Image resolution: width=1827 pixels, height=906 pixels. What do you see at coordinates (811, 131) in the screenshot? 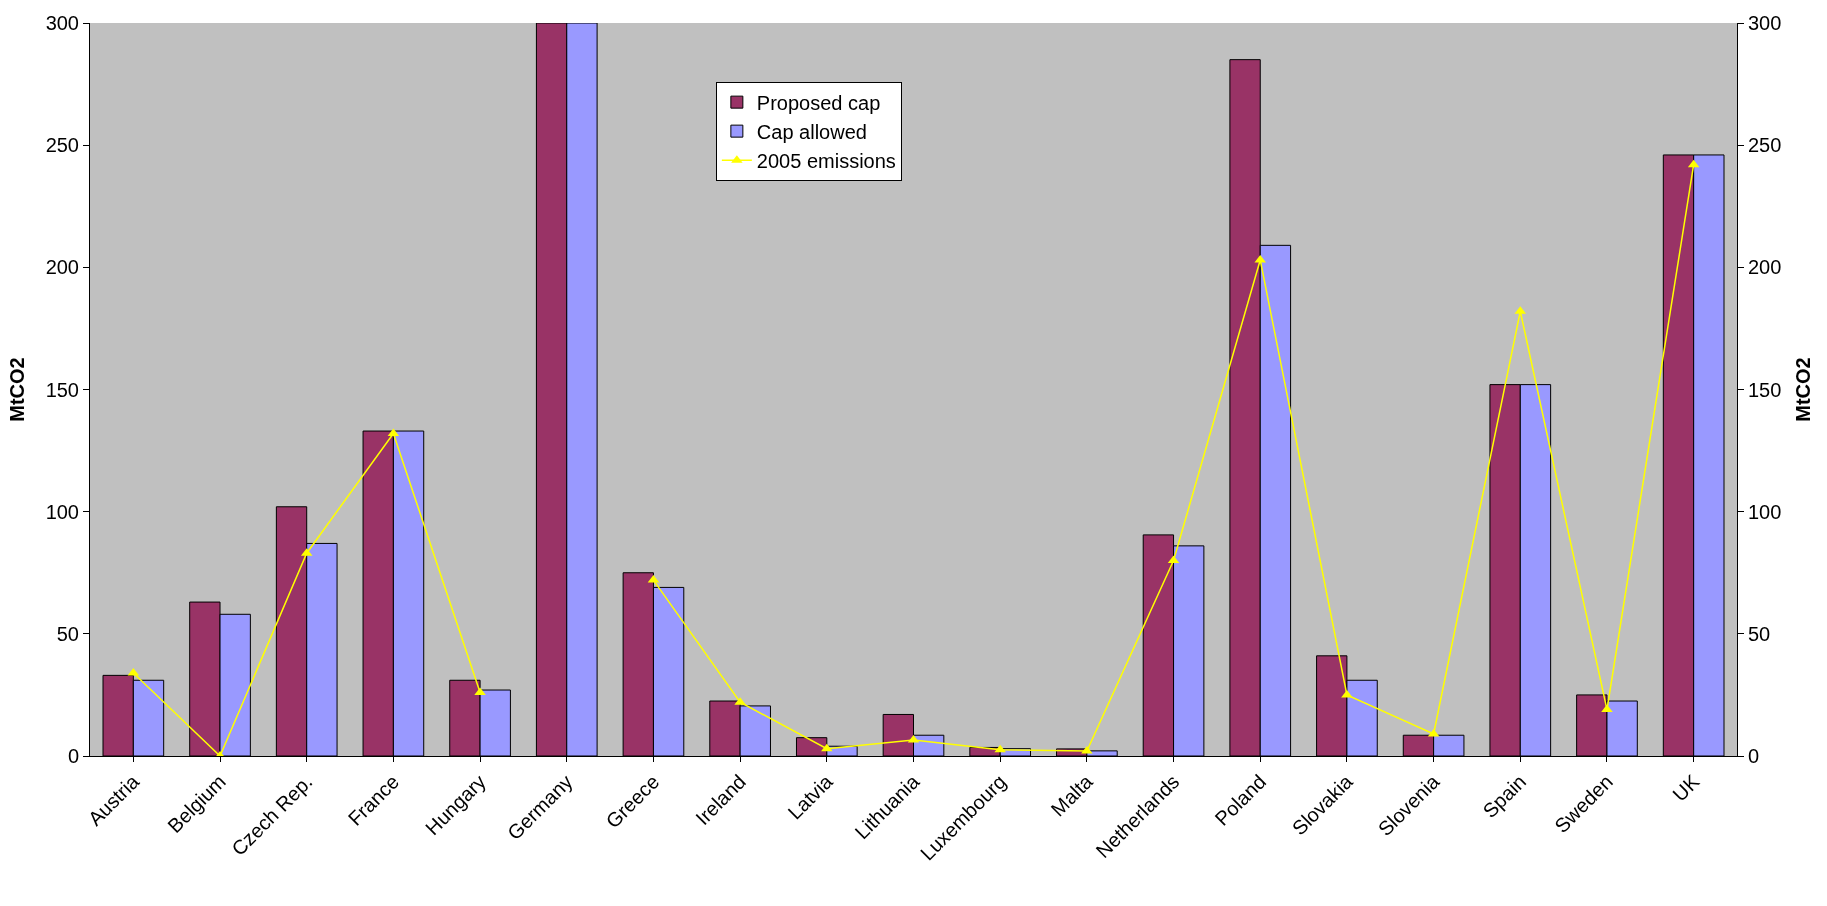
I see `legend-label: Cap allowed` at bounding box center [811, 131].